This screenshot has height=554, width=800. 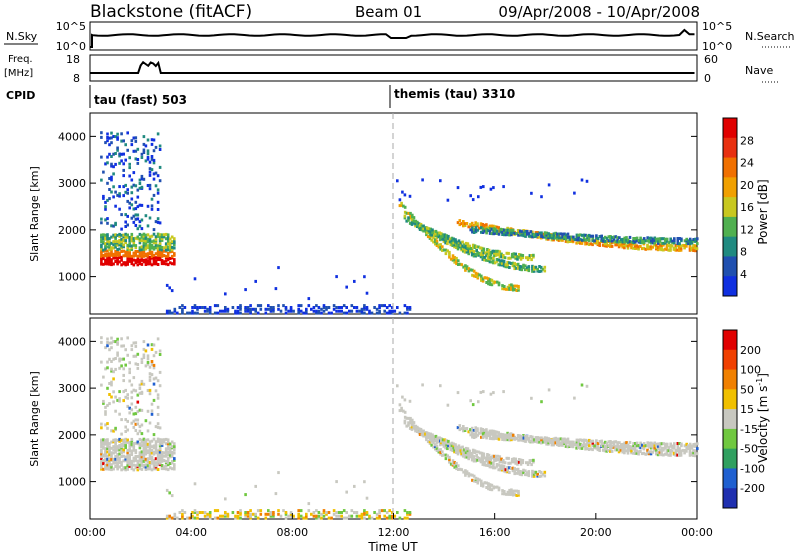 I want to click on nsearch-label: N.Search, so click(x=770, y=36).